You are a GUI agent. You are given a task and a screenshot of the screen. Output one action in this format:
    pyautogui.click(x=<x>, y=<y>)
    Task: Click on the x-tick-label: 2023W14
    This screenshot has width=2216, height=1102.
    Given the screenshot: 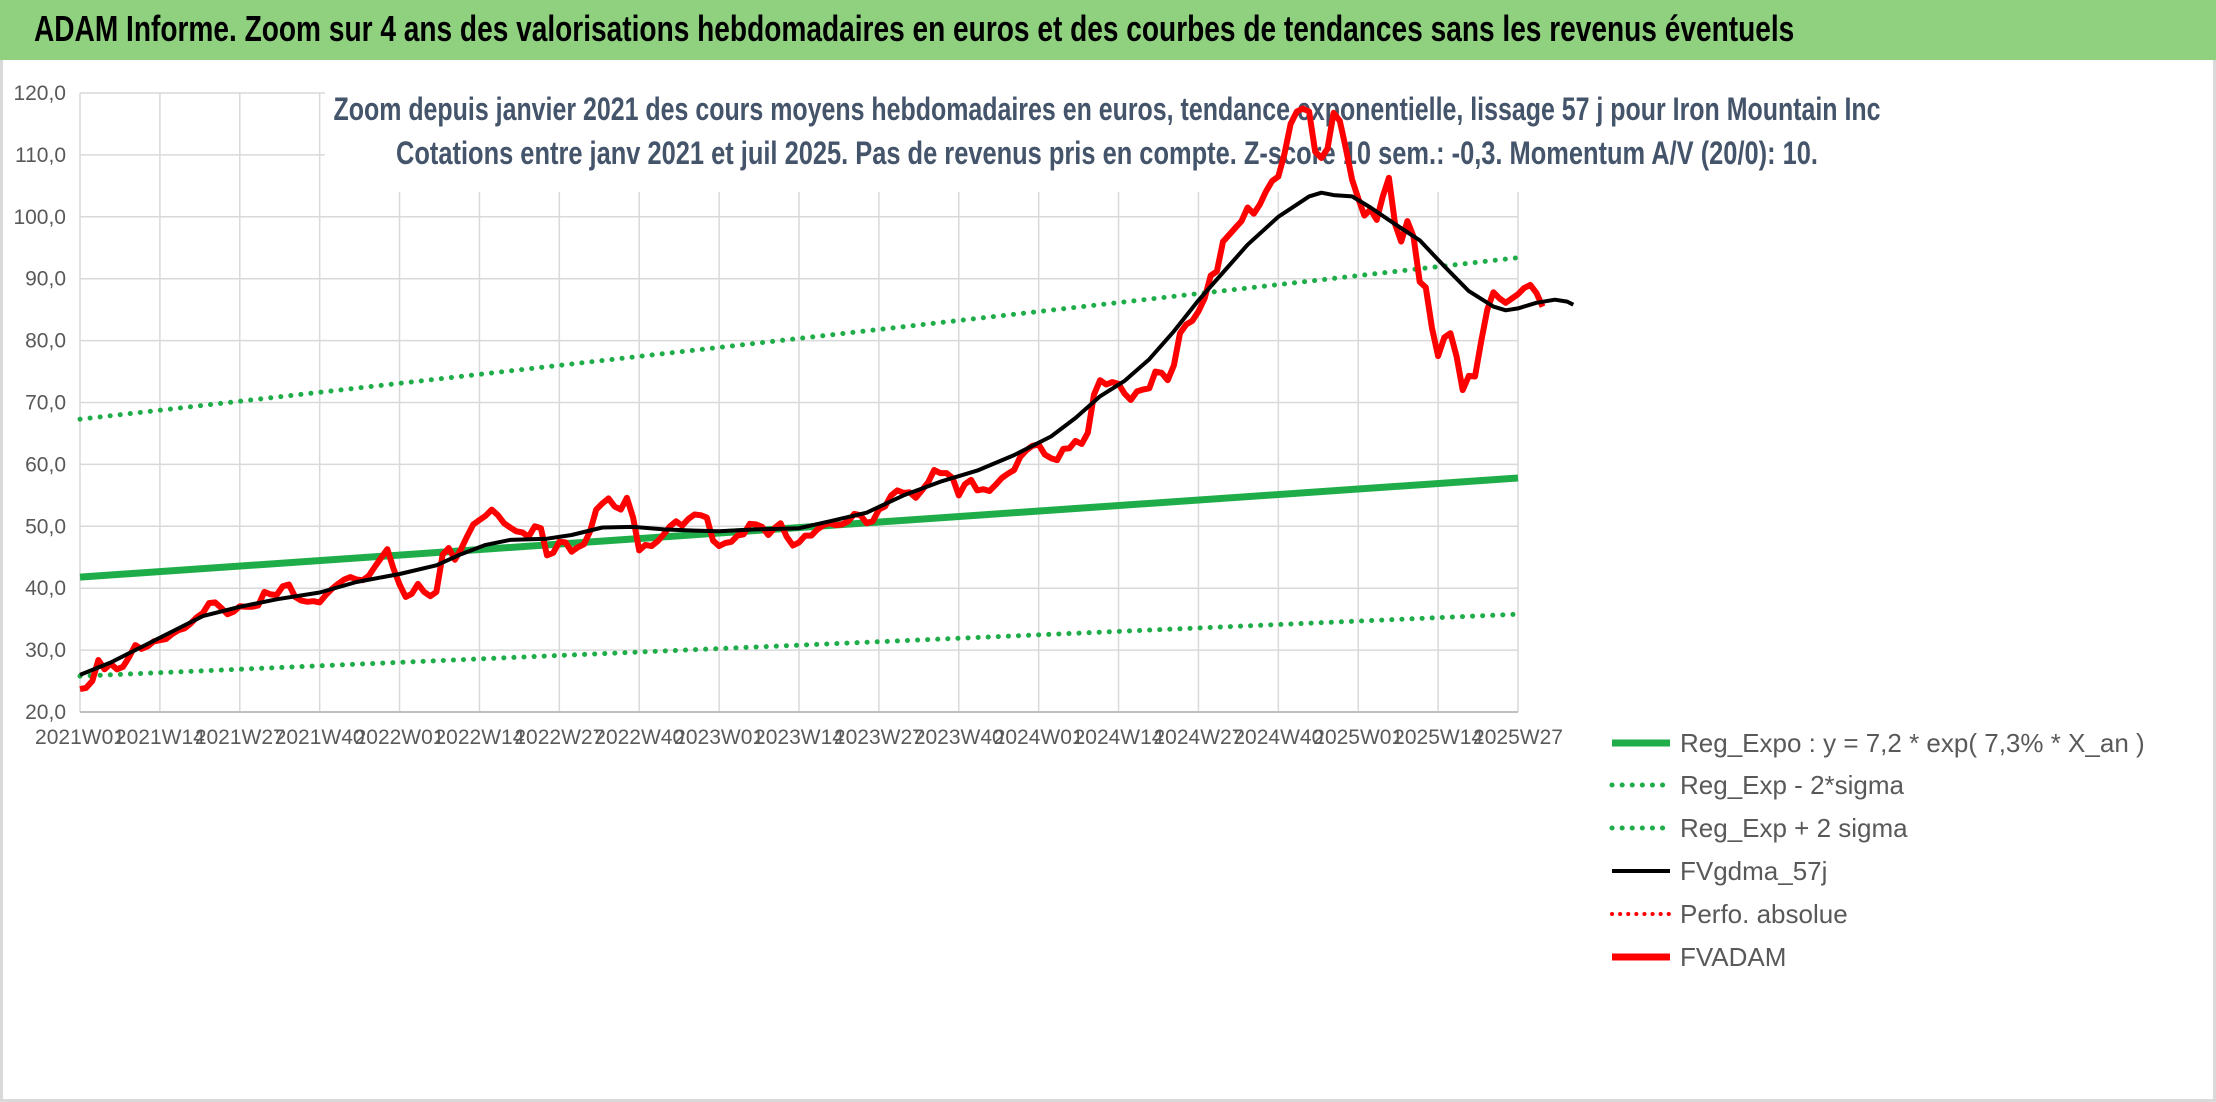 What is the action you would take?
    pyautogui.click(x=799, y=737)
    